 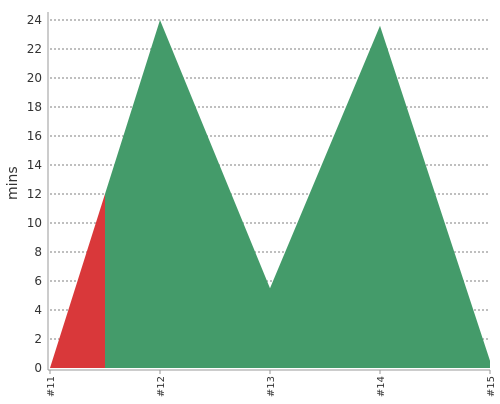 I want to click on y-tick-label: 6, so click(x=38, y=281).